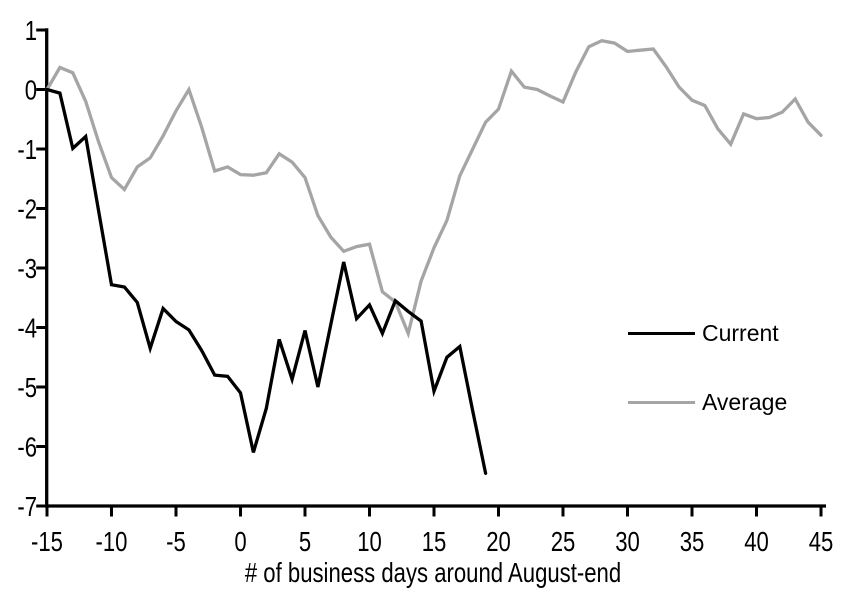 This screenshot has height=594, width=852. I want to click on legend-swatch-current, so click(661, 333).